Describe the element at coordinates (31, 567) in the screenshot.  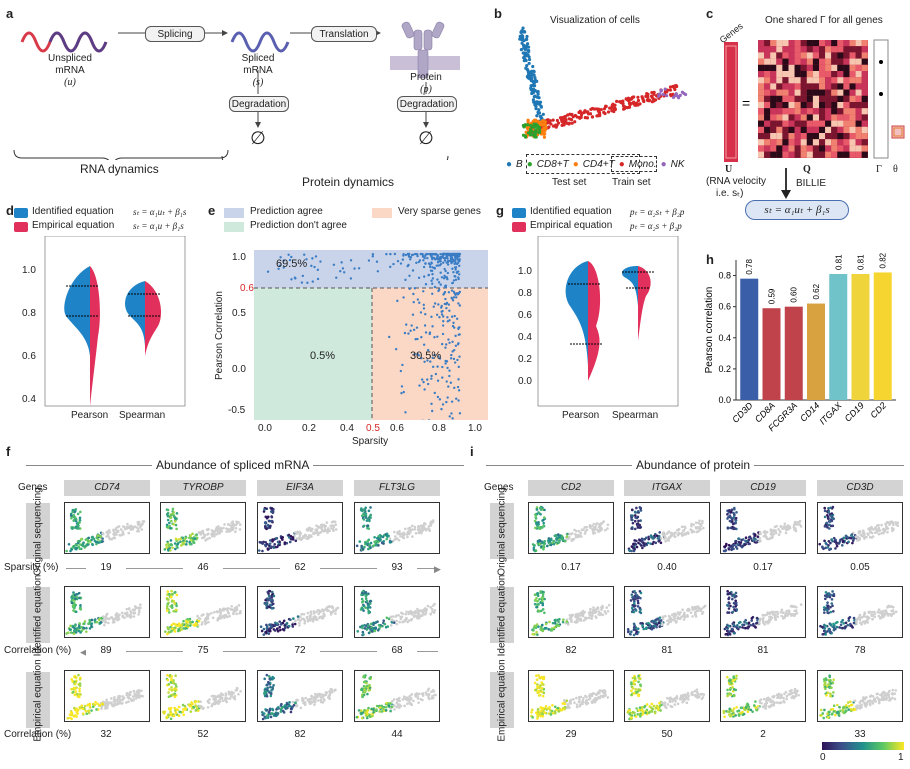
I see `f-sparsity-label: Sparsity (%)` at that location.